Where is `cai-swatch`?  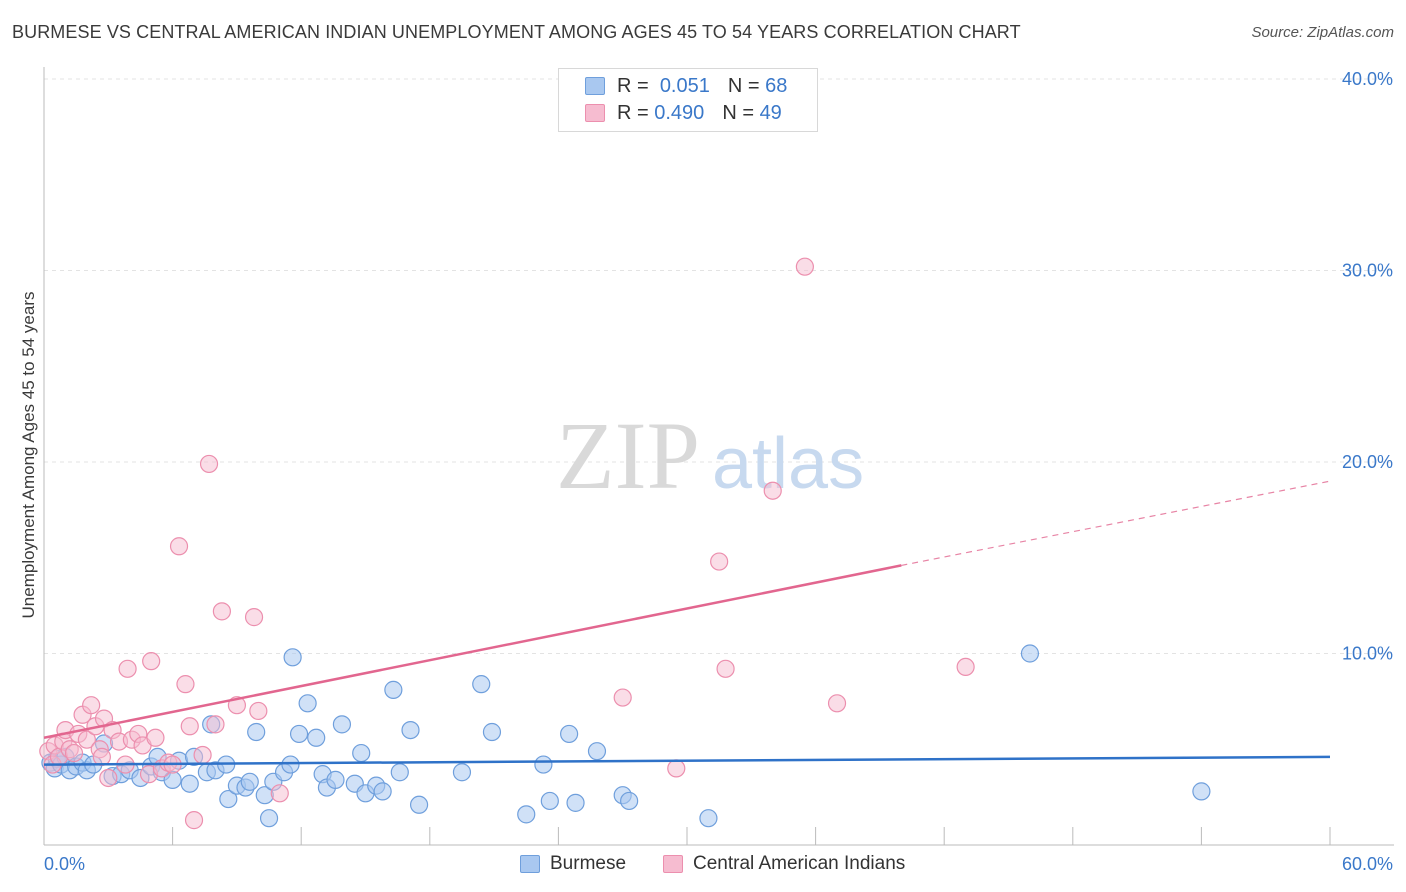
cai-swatch is located at coordinates (595, 113).